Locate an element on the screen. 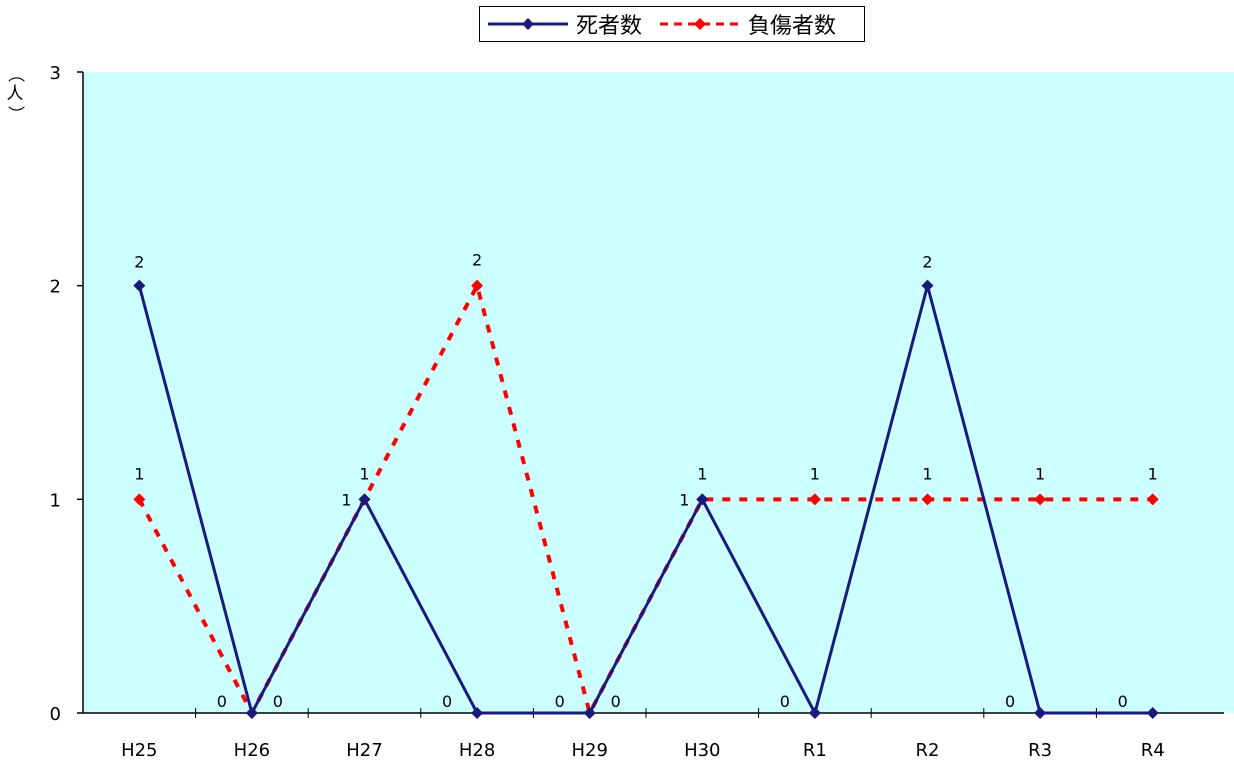 The height and width of the screenshot is (764, 1234). x-tick-label: H25 is located at coordinates (139, 750).